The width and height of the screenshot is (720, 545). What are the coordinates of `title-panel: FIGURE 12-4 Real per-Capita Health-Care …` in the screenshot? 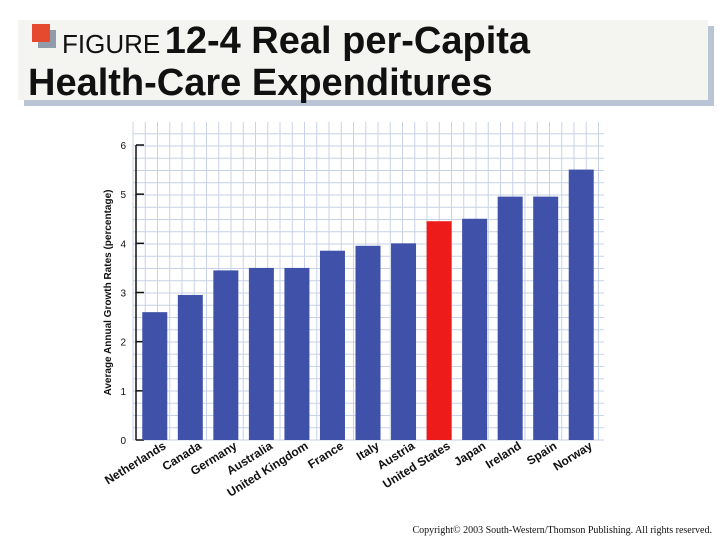 It's located at (363, 62).